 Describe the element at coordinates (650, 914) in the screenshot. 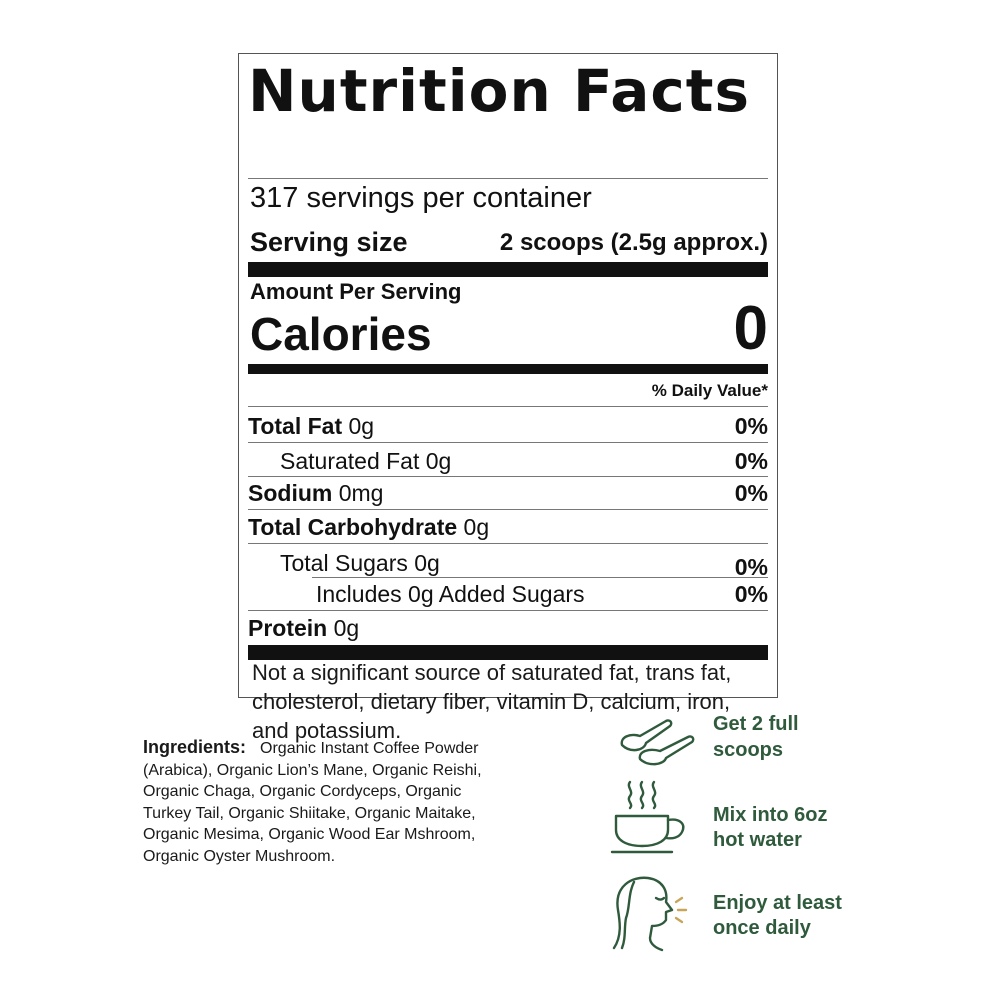

I see `woman-face-icon` at that location.